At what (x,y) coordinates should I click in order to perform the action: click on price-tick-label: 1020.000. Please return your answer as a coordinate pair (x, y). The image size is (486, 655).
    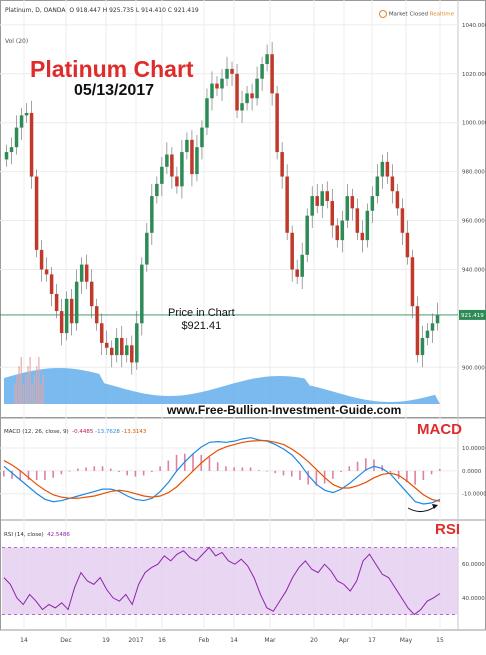
    Looking at the image, I should click on (474, 75).